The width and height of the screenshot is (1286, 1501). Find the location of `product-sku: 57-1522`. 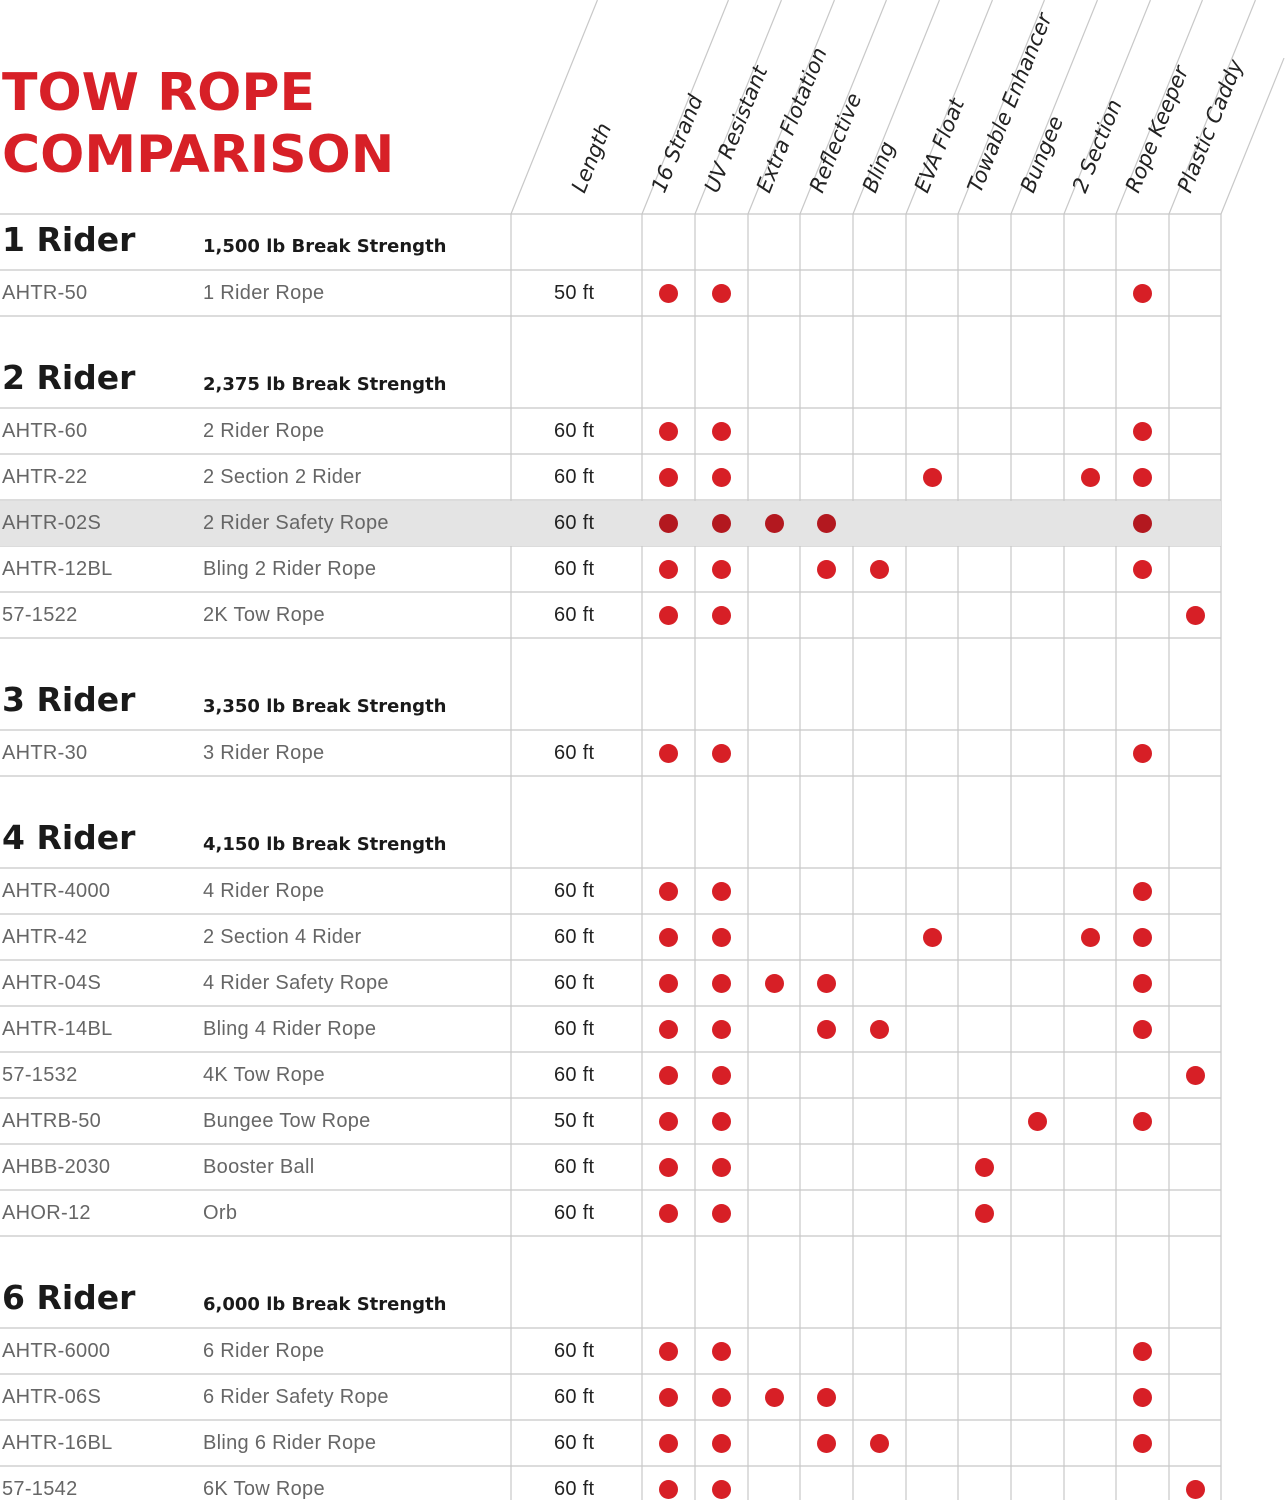

product-sku: 57-1522 is located at coordinates (40, 615).